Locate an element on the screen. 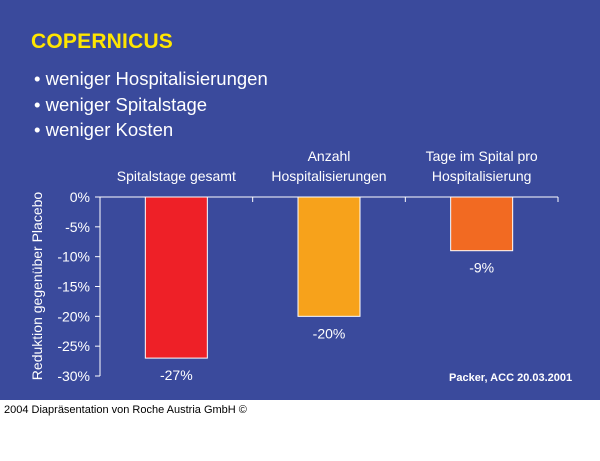 This screenshot has width=600, height=461. y-axis-label: Reduktion gegenüber Placebo is located at coordinates (37, 286).